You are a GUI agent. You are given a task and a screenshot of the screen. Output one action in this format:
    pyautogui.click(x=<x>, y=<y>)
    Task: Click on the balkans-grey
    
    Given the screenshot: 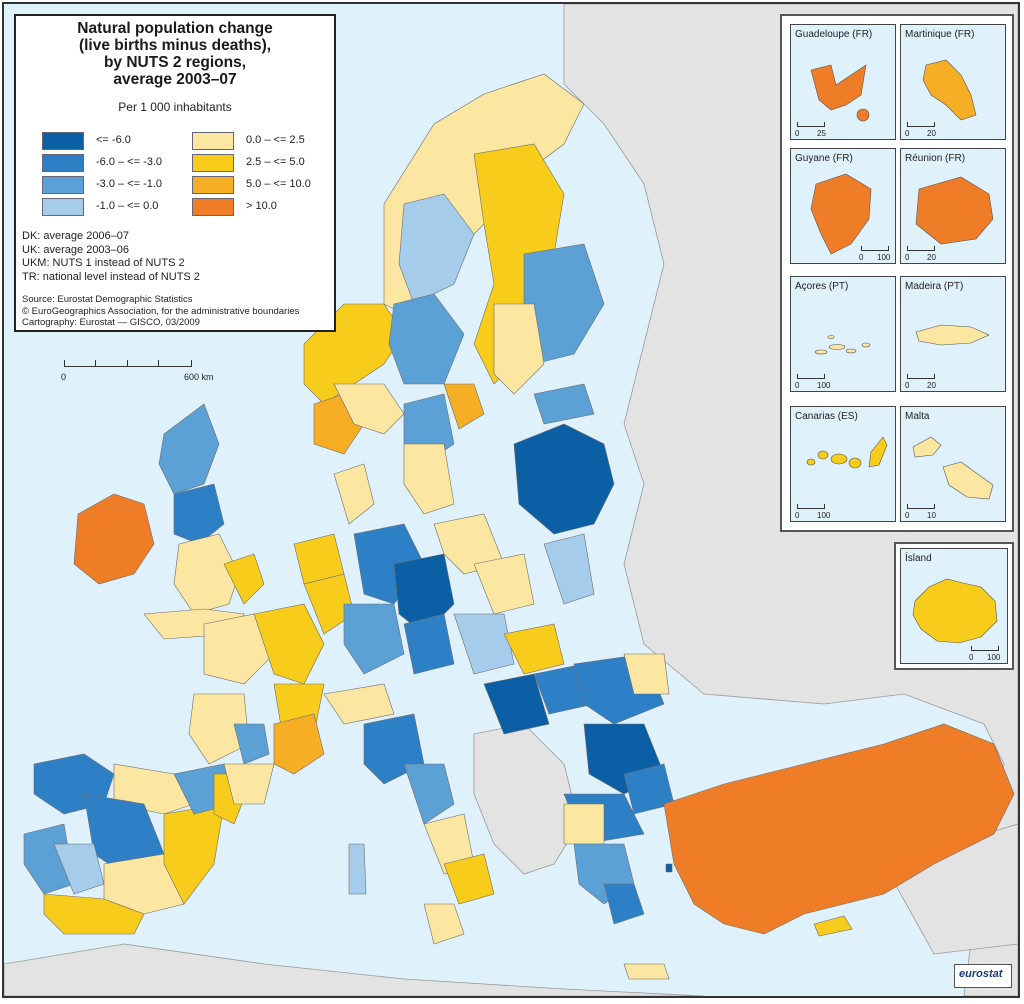 What is the action you would take?
    pyautogui.click(x=526, y=799)
    